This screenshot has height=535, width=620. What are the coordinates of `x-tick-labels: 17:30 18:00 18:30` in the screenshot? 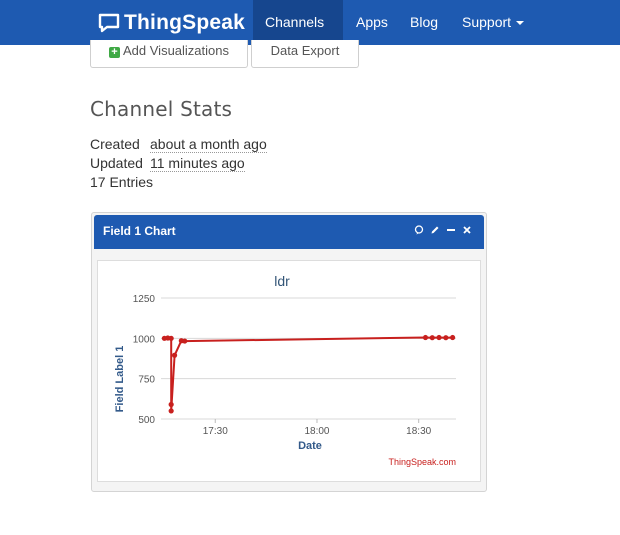 It's located at (317, 428).